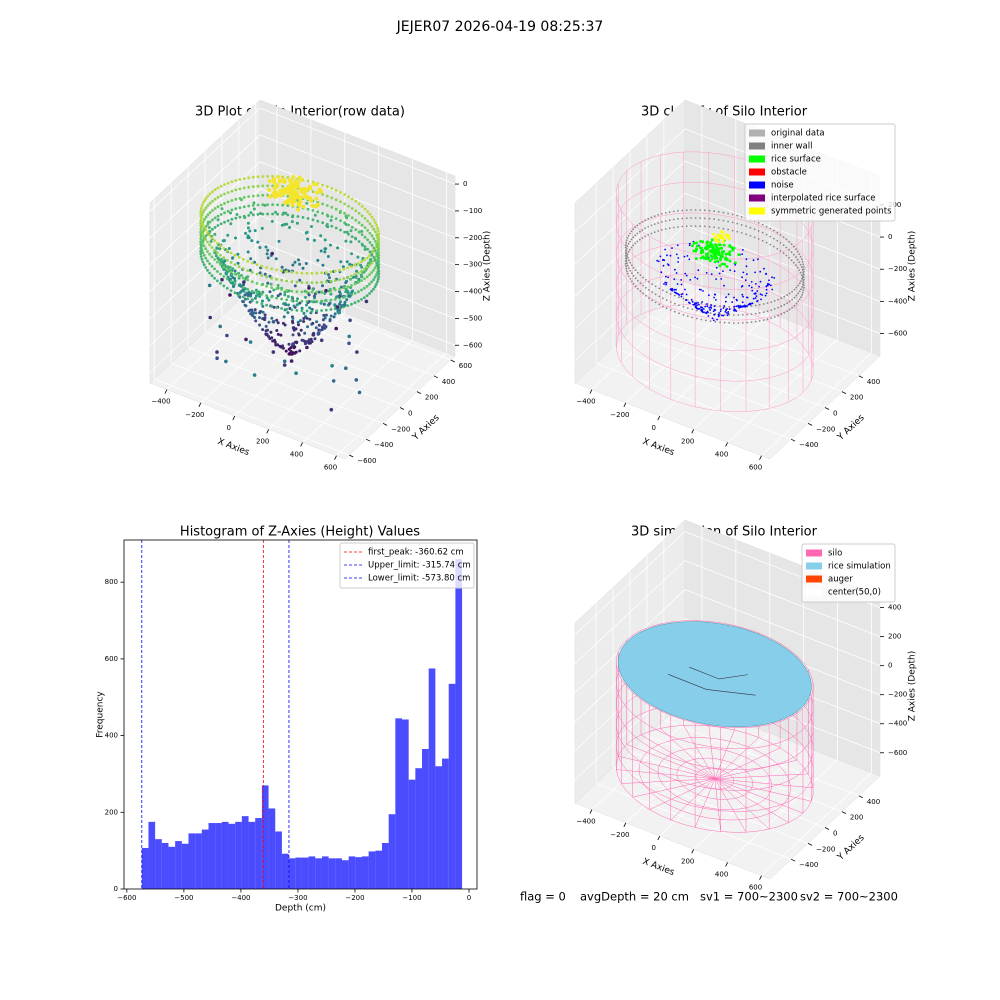 The height and width of the screenshot is (1000, 1000). Describe the element at coordinates (718, 673) in the screenshot. I see `surface-crease` at that location.